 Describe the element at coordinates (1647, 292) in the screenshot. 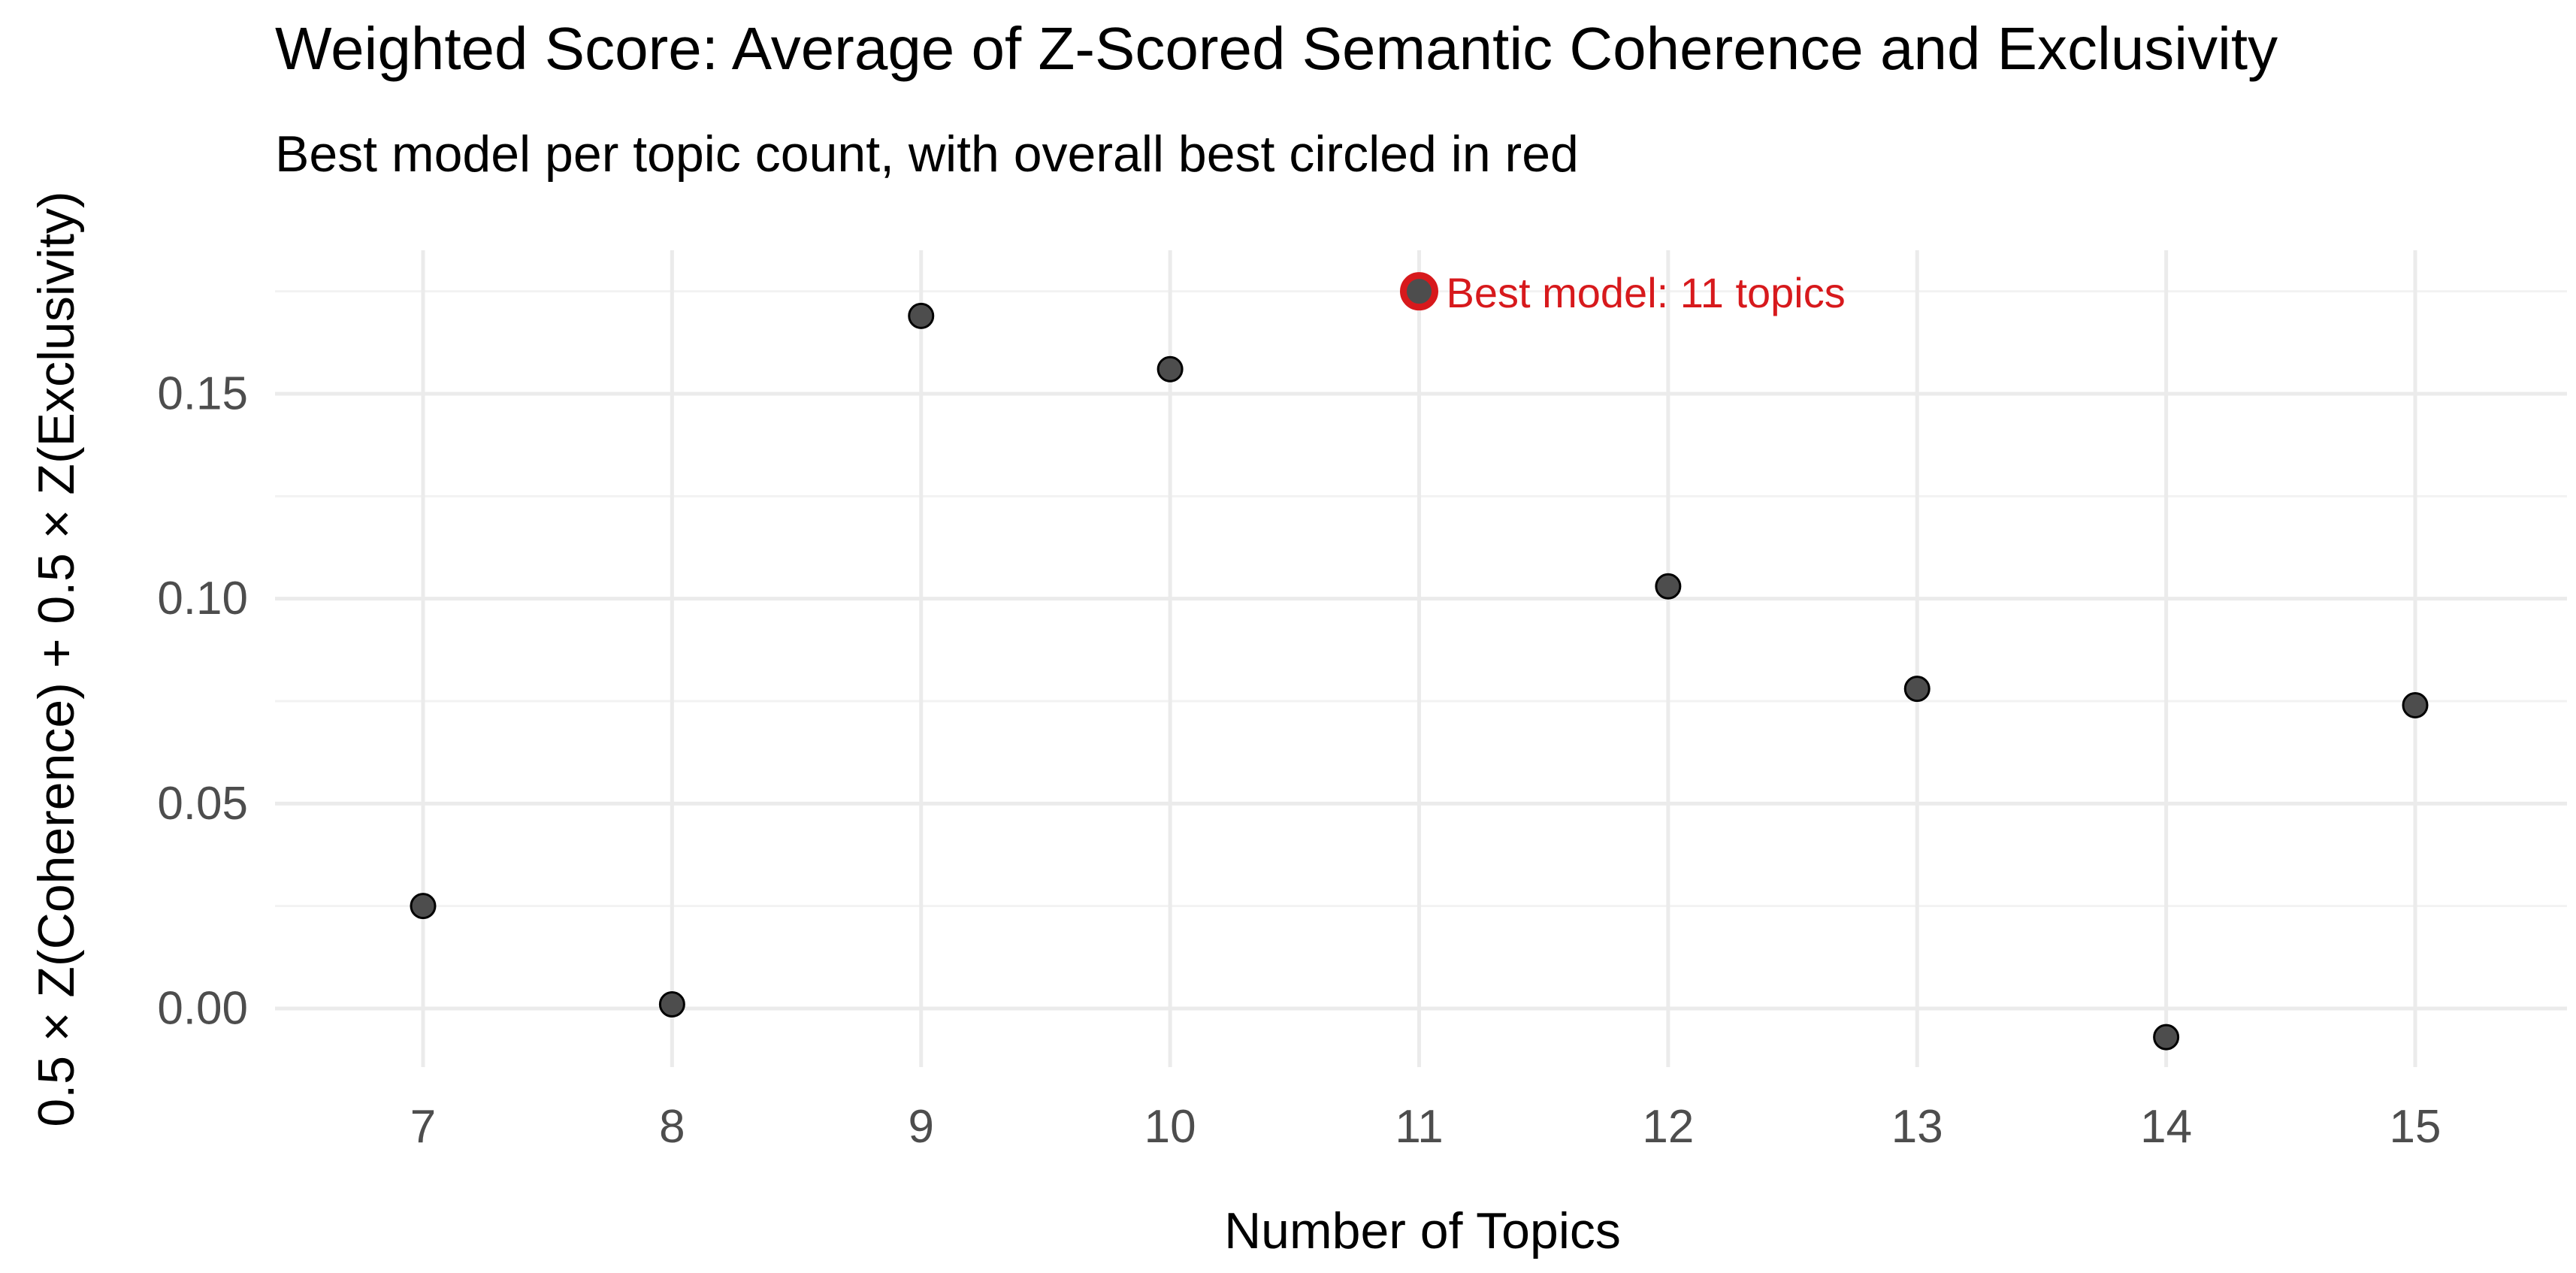

I see `best-model-annotation: Best model: 11 topics` at that location.